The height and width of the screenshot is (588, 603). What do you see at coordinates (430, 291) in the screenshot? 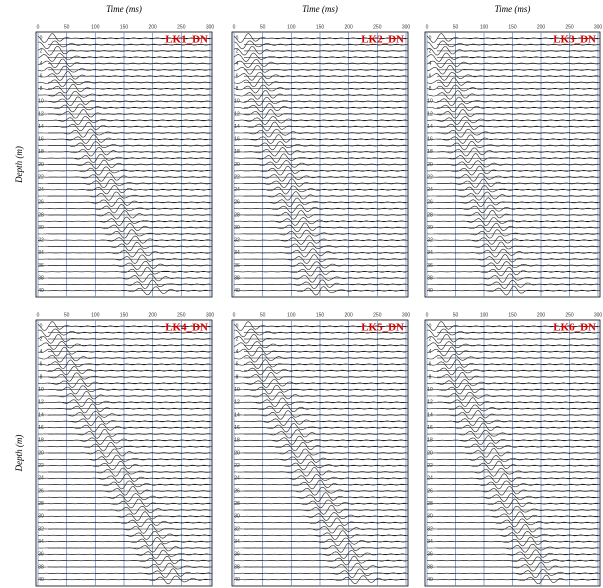
I see `y-tick-label: 40` at bounding box center [430, 291].